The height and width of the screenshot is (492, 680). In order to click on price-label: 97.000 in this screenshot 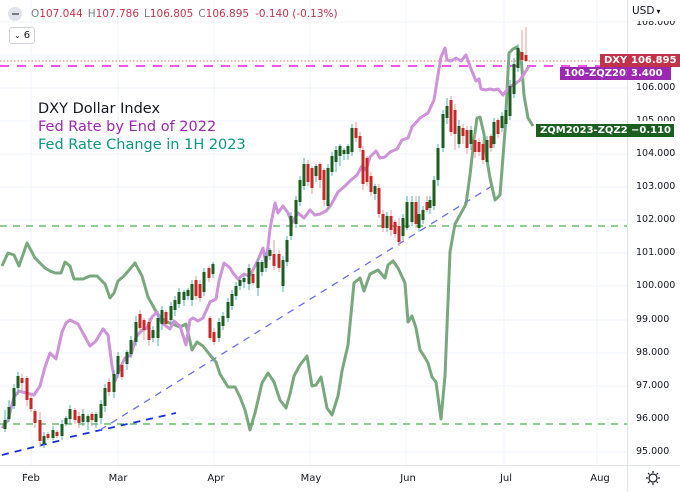, I will do `click(653, 385)`.